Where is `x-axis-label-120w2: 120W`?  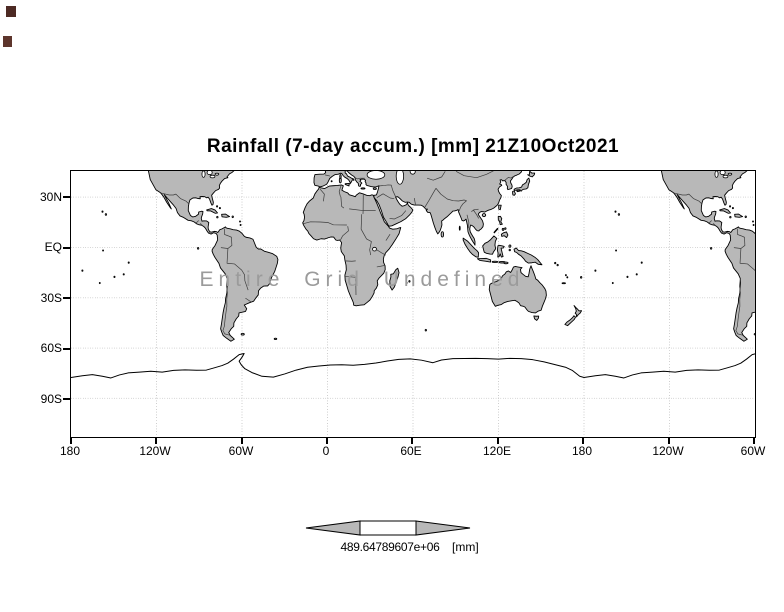
x-axis-label-120w2: 120W is located at coordinates (668, 451).